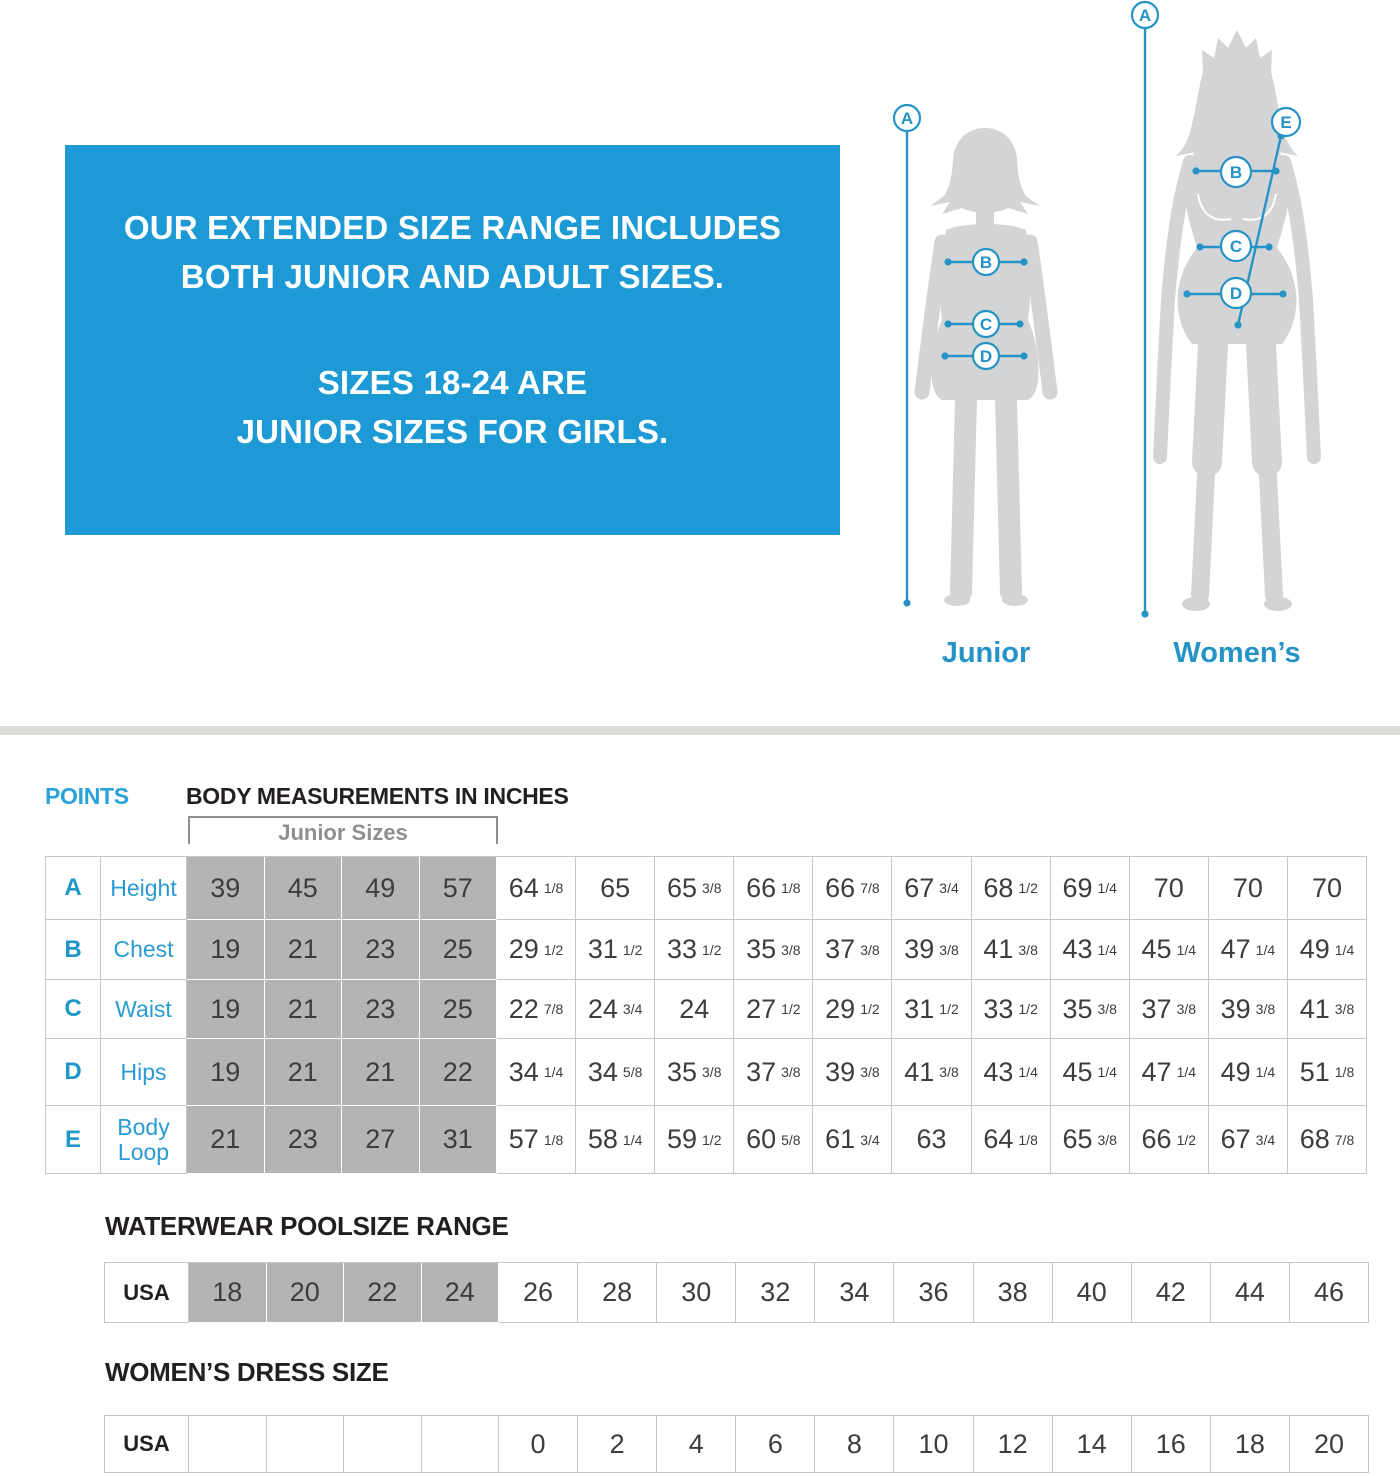  I want to click on measurement-cell: 58 1/4, so click(616, 1140).